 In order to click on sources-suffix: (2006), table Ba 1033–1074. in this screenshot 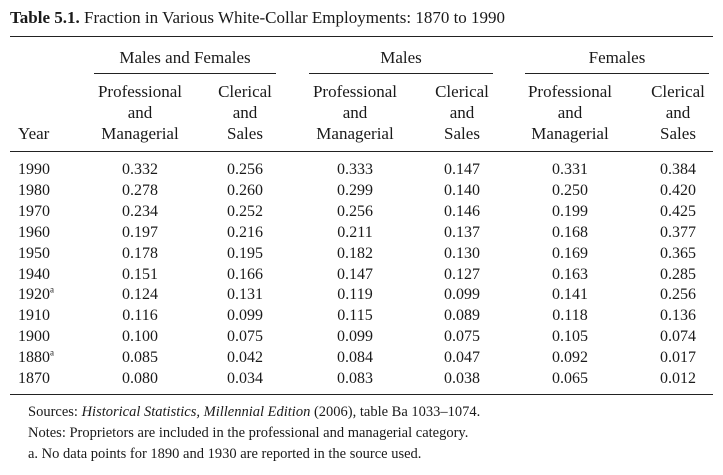, I will do `click(395, 412)`.